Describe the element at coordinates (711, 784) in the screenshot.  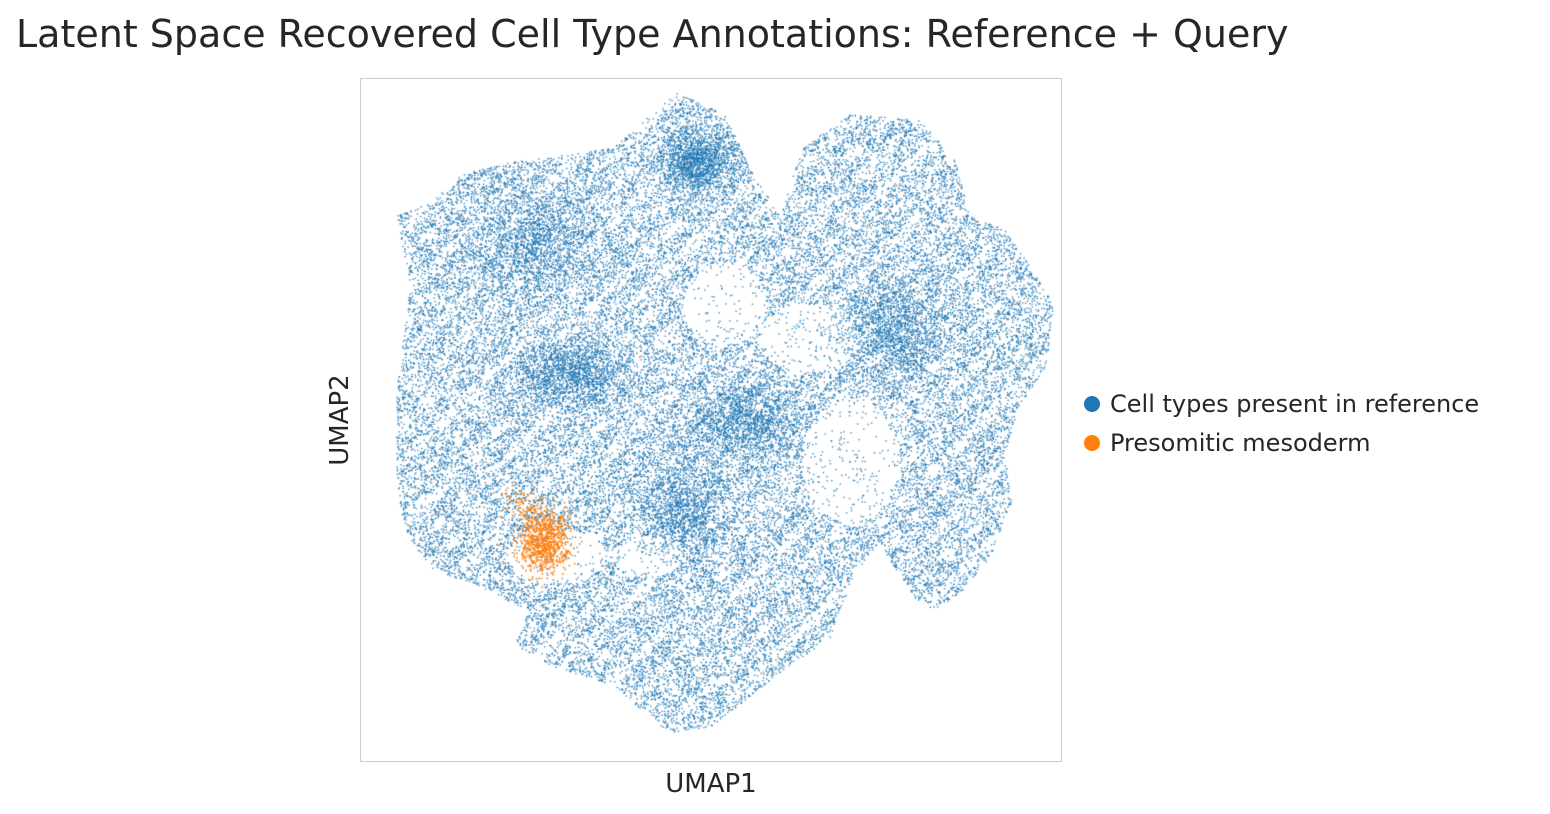
I see `x-axis-label: UMAP1` at that location.